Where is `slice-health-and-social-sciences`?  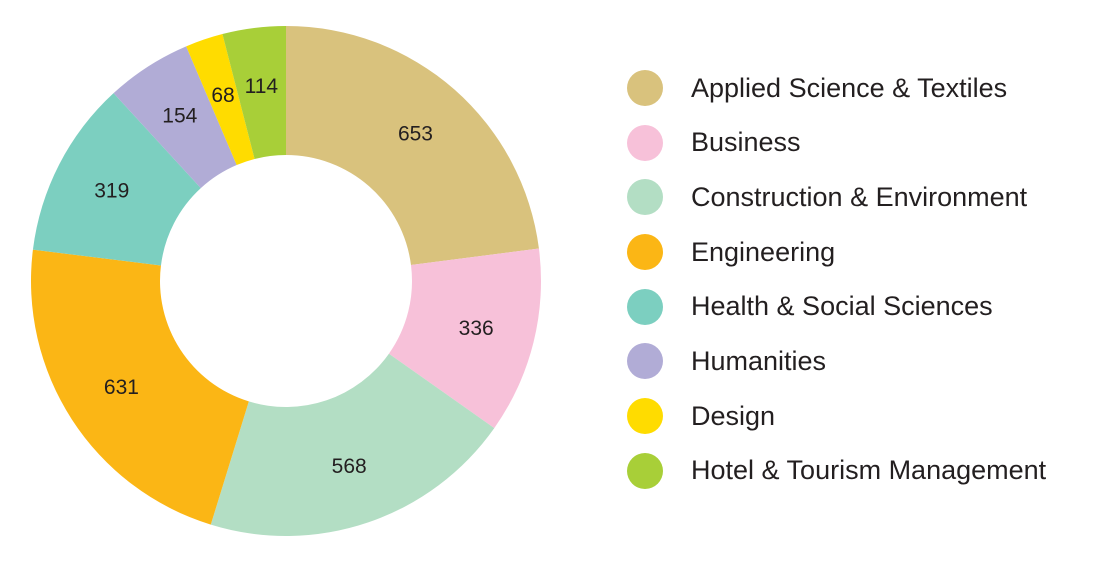 slice-health-and-social-sciences is located at coordinates (116, 179).